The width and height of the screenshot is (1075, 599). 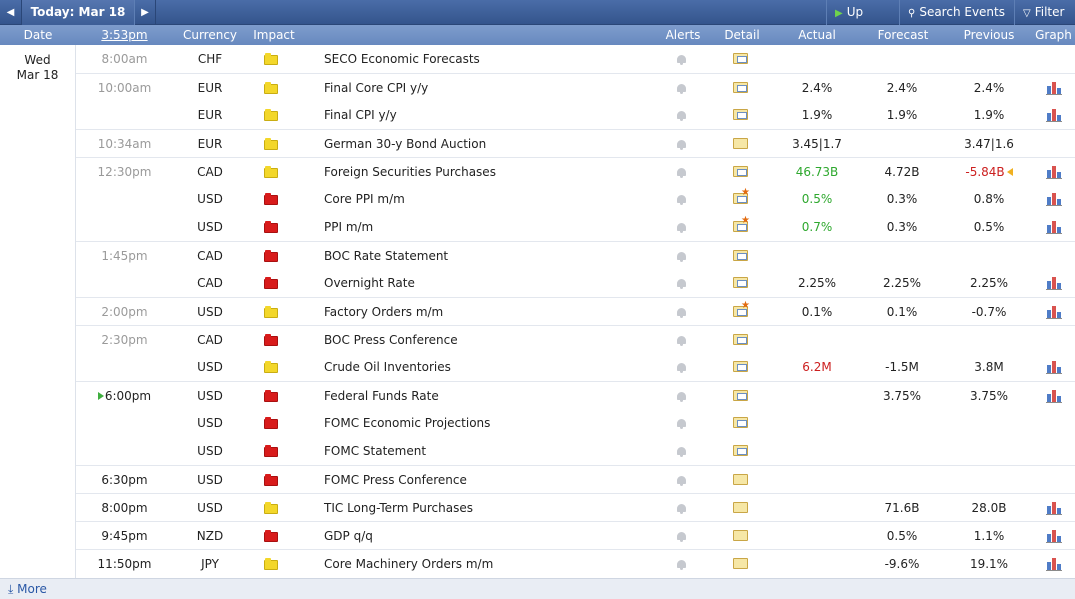 I want to click on event-title: Overnight Rate, so click(x=369, y=283).